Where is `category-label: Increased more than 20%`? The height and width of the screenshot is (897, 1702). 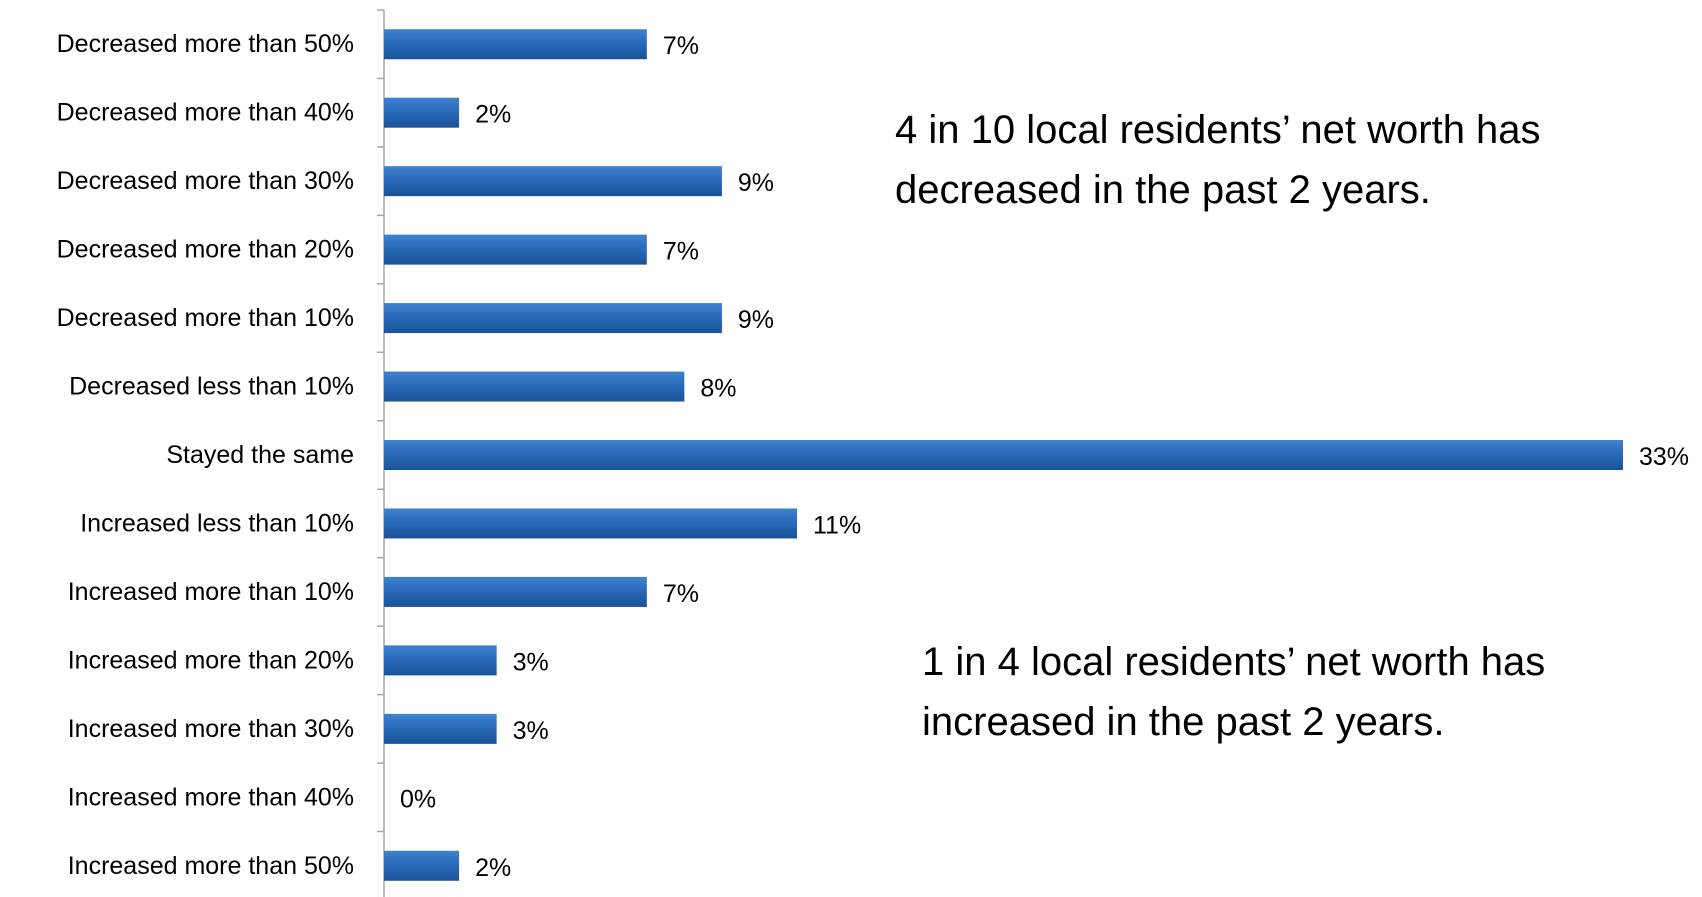 category-label: Increased more than 20% is located at coordinates (211, 660).